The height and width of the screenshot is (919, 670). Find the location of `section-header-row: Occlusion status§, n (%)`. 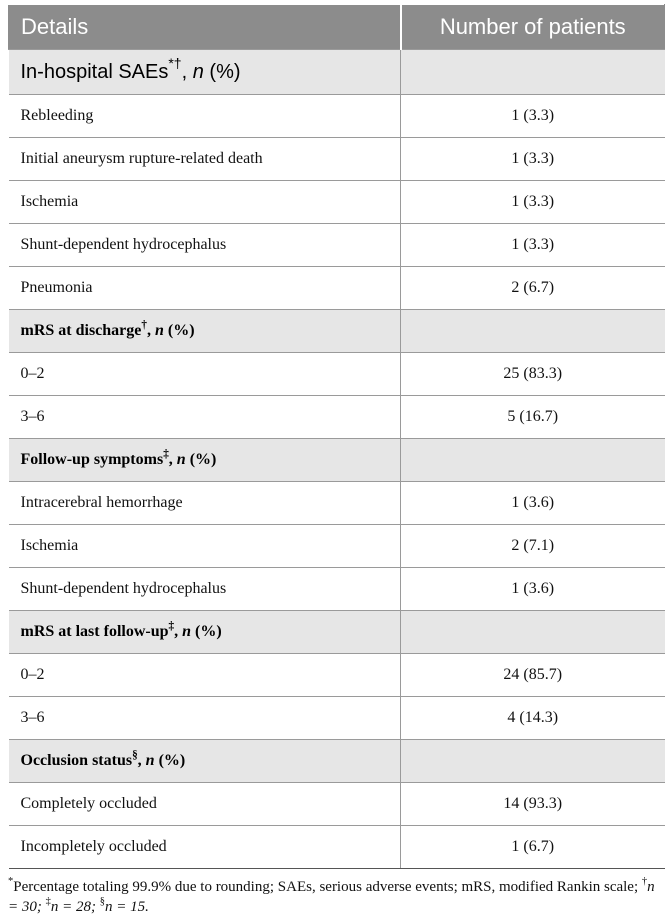

section-header-row: Occlusion status§, n (%) is located at coordinates (336, 761).